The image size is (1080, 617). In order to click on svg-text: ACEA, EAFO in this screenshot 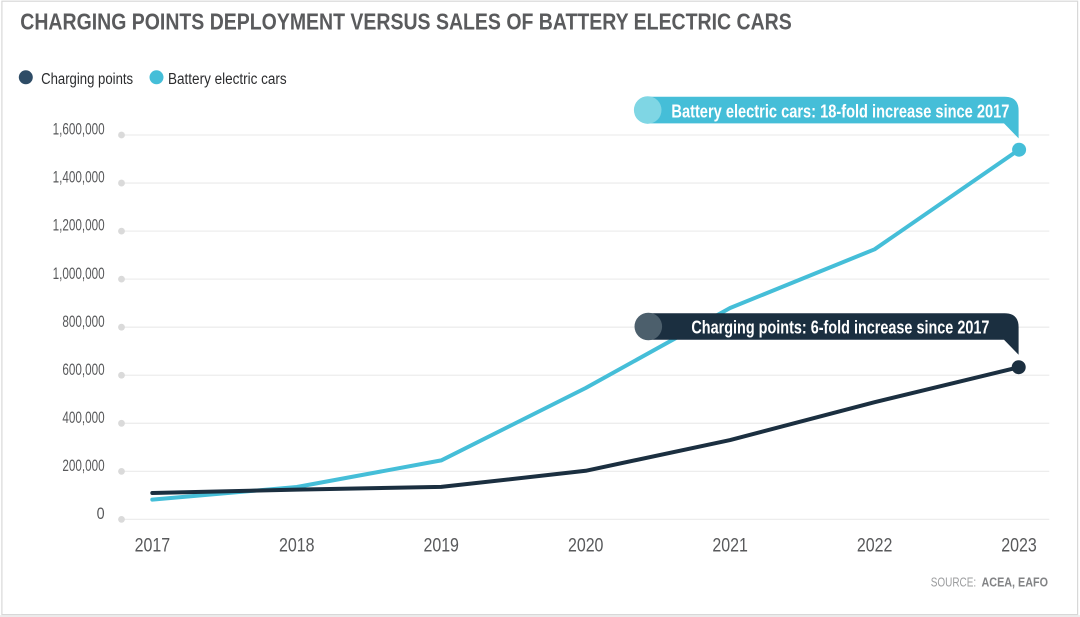, I will do `click(1015, 583)`.